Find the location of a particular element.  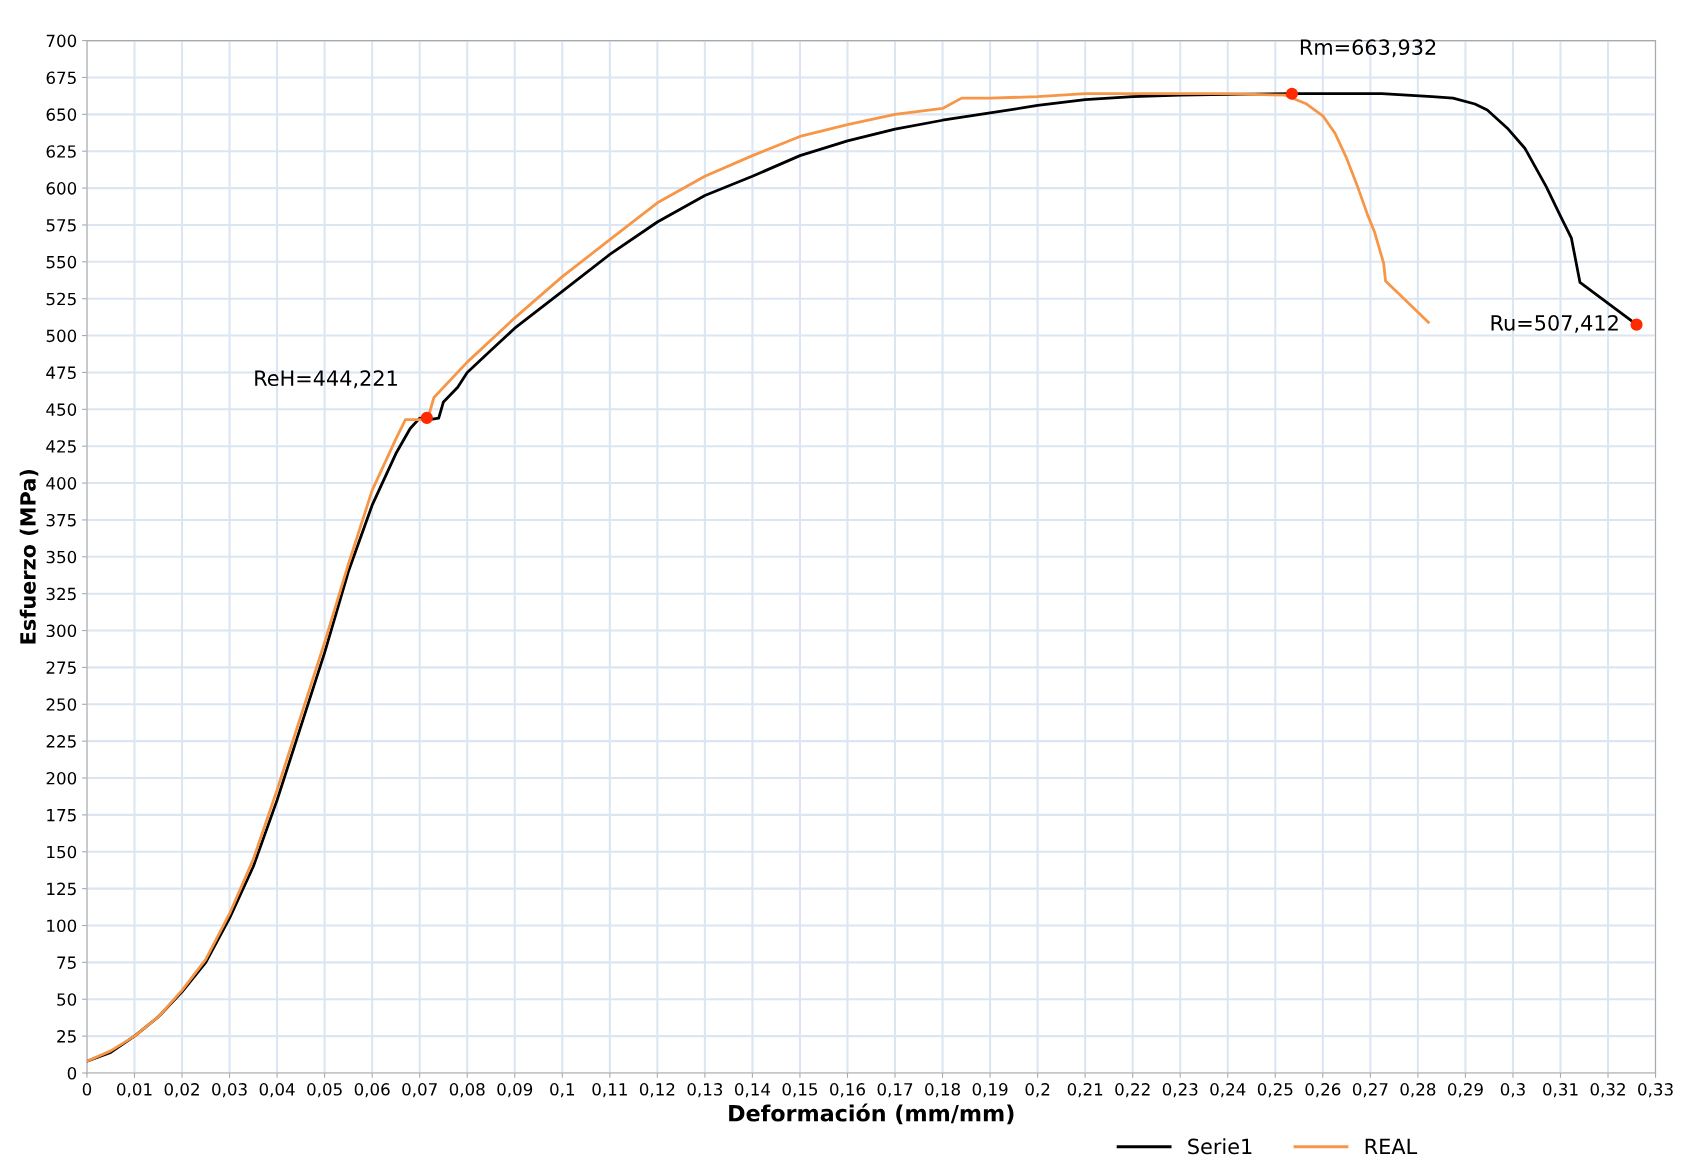

y-tick-label: 400 is located at coordinates (61, 483).